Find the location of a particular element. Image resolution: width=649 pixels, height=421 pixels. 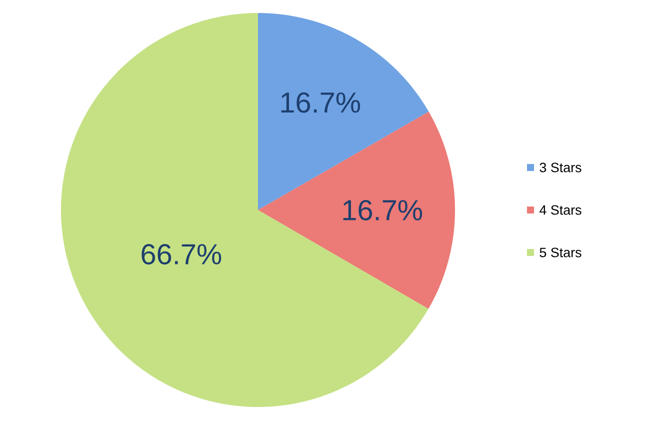

legend-label: 4 Stars is located at coordinates (561, 210).